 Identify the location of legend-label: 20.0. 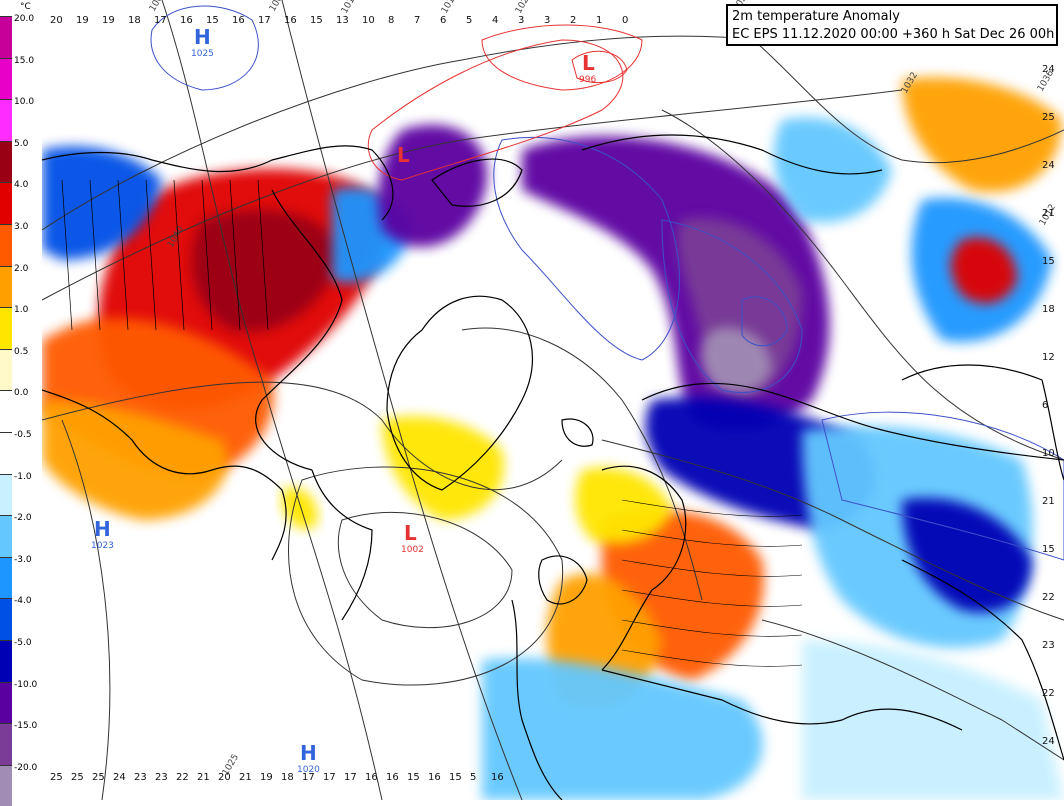
(24, 19).